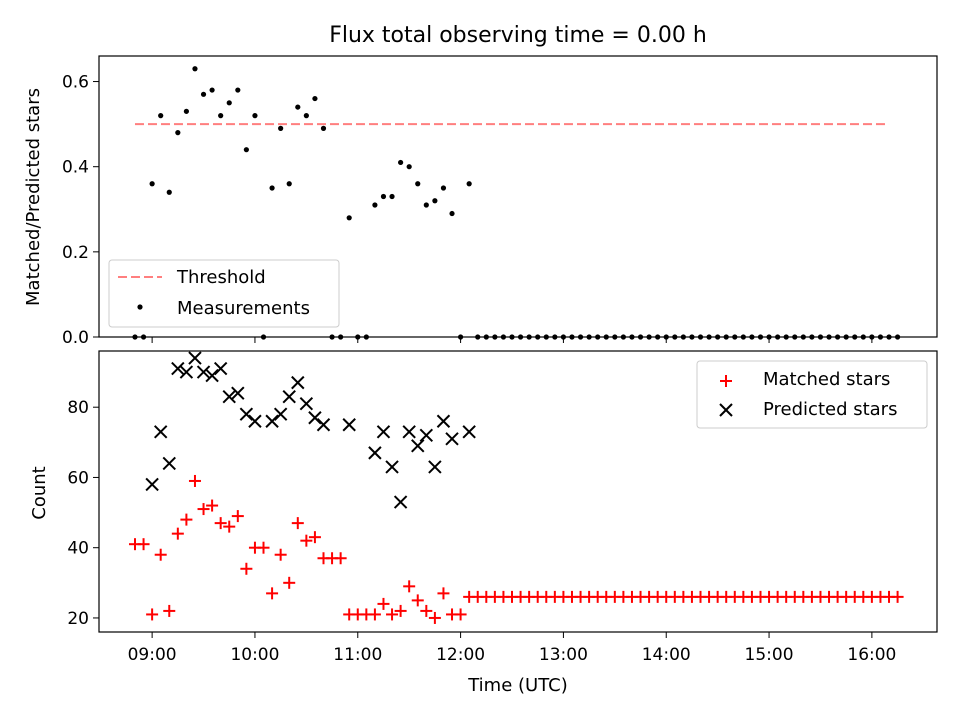 This screenshot has height=720, width=960. What do you see at coordinates (769, 655) in the screenshot?
I see `count-x-tick-label: 15:00` at bounding box center [769, 655].